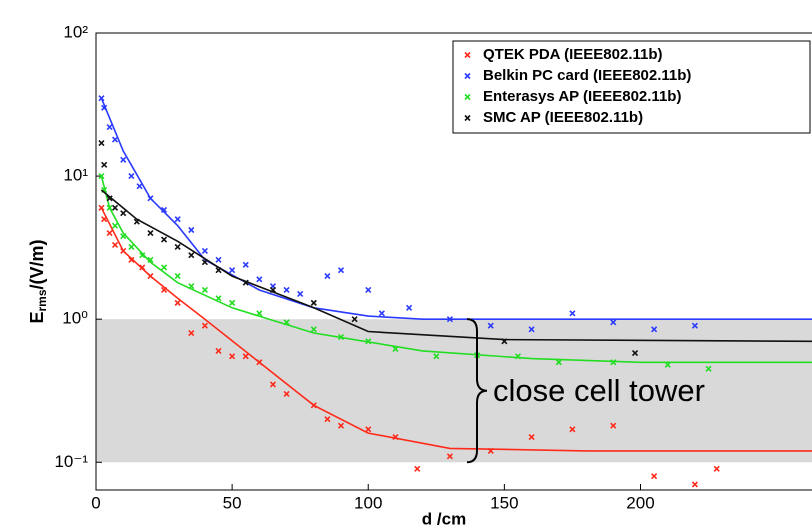  What do you see at coordinates (477, 391) in the screenshot?
I see `brace` at bounding box center [477, 391].